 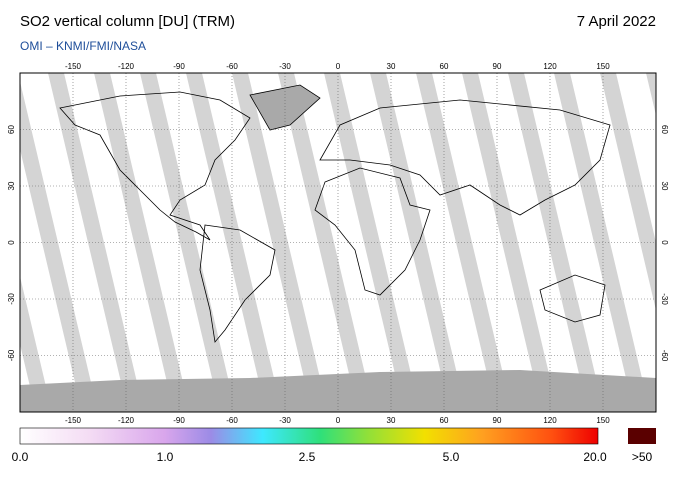 What do you see at coordinates (444, 66) in the screenshot?
I see `top-lon-label: 60` at bounding box center [444, 66].